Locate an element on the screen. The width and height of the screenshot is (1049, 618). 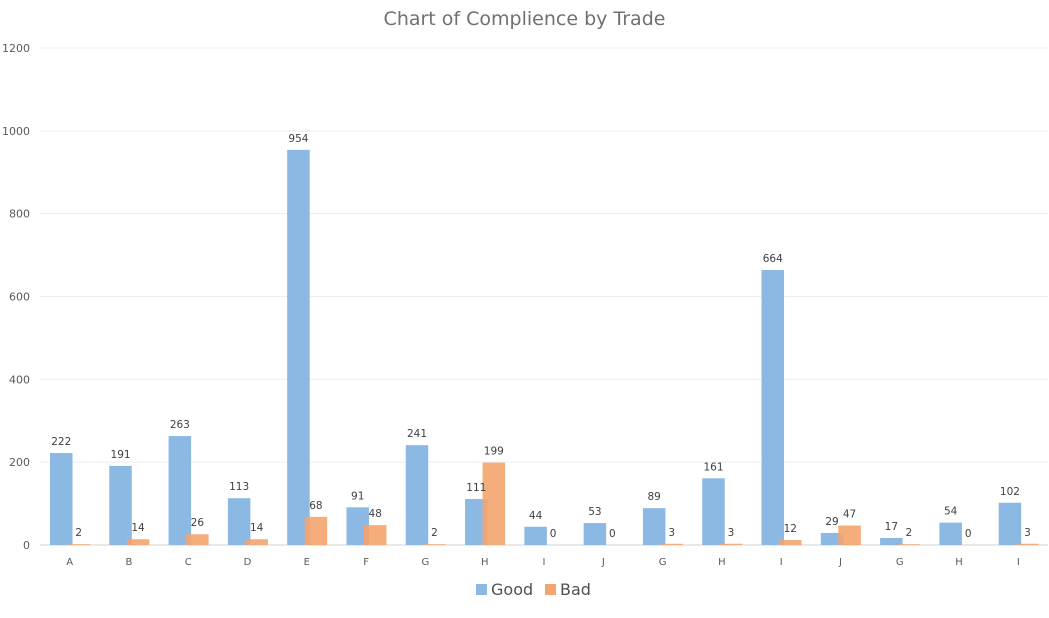
data-label-good: 29 is located at coordinates (831, 522).